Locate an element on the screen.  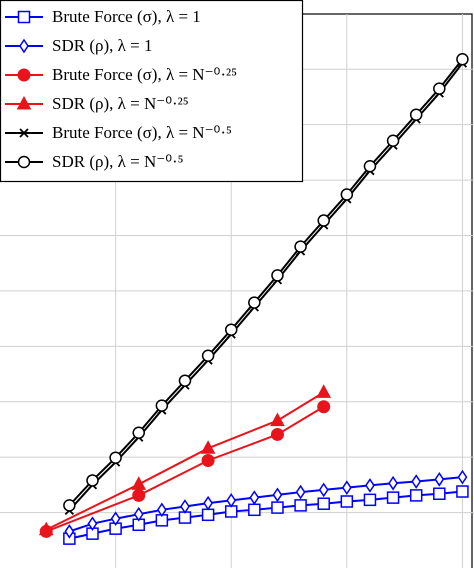
legend-label: Brute Force (σ), λ = N⁻⁰·²⁵ is located at coordinates (144, 74).